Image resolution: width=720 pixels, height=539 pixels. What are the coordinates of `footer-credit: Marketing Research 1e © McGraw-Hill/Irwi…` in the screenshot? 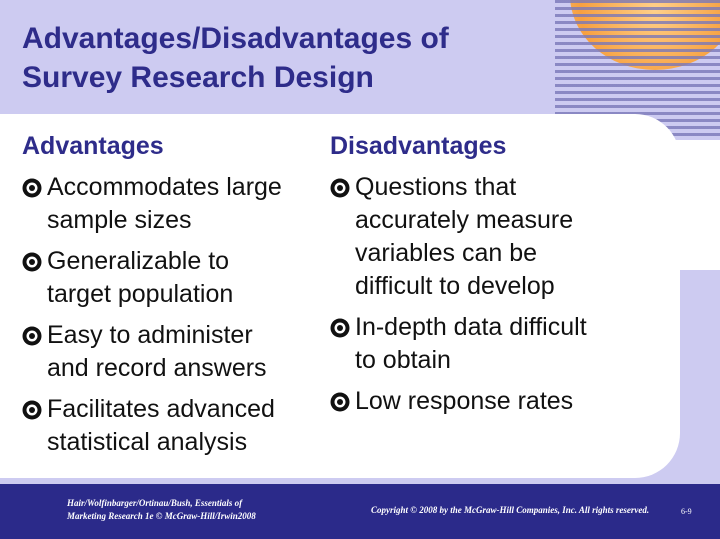 It's located at (161, 516).